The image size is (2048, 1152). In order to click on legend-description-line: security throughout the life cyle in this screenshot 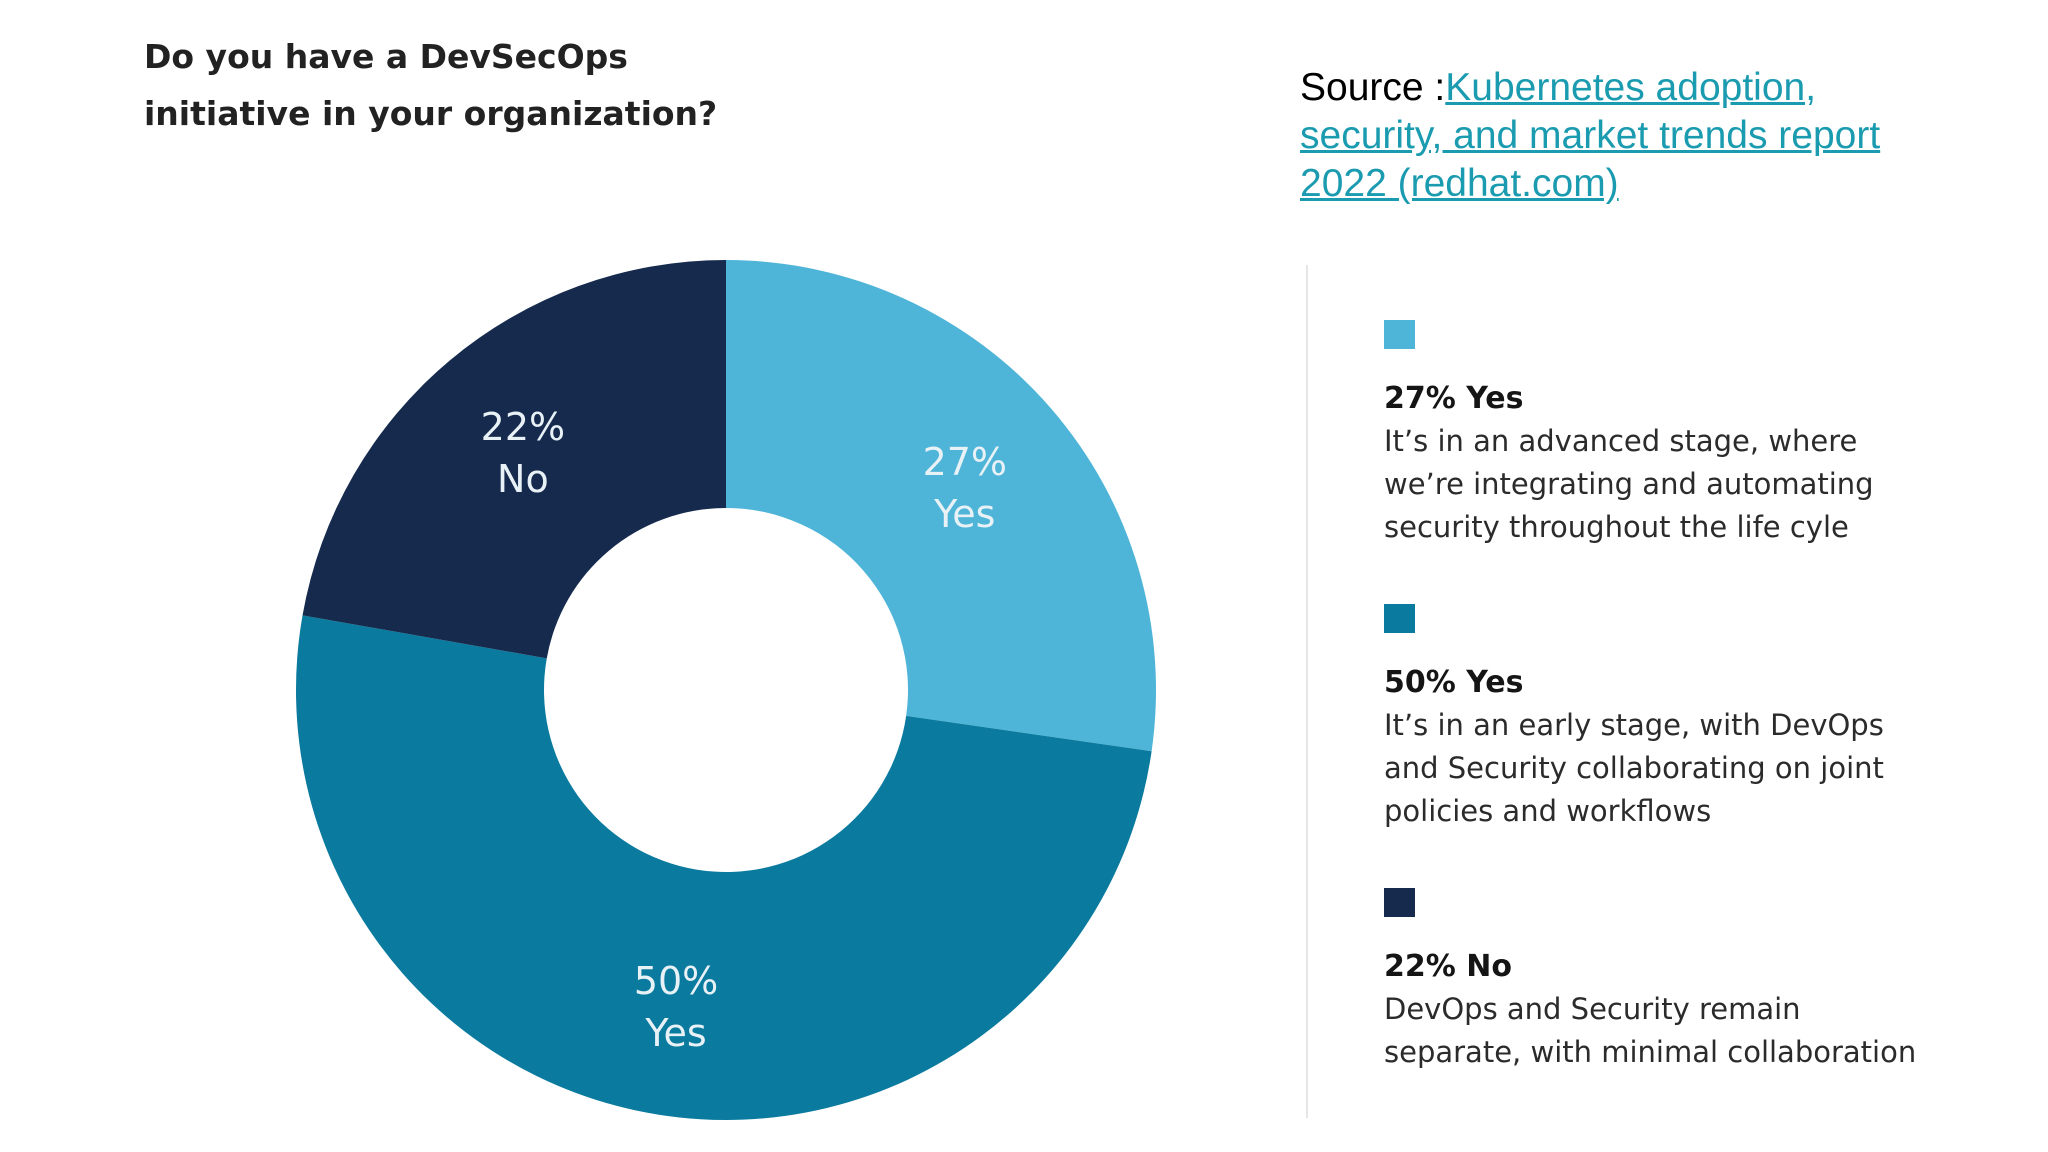, I will do `click(1616, 527)`.